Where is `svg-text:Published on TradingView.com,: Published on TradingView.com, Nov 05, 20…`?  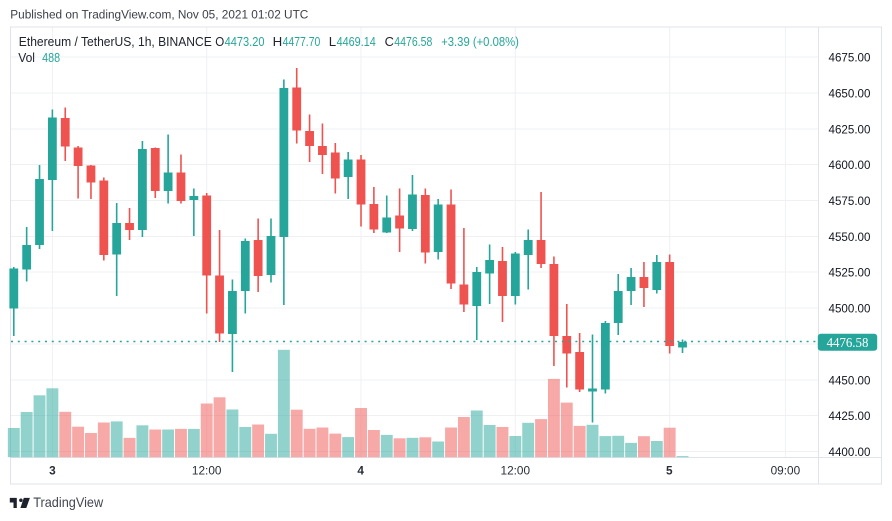
svg-text:Published on TradingView.com,: Published on TradingView.com, Nov 05, 20… is located at coordinates (159, 15).